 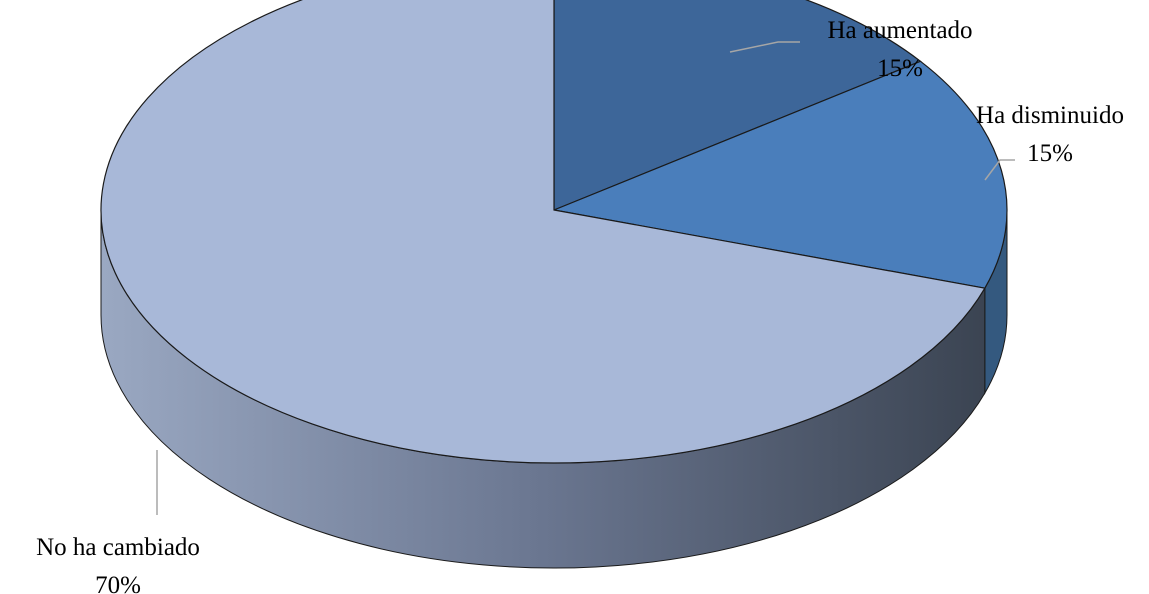 I want to click on slice-label-ha-aumentado: Ha aumentado, so click(x=899, y=30).